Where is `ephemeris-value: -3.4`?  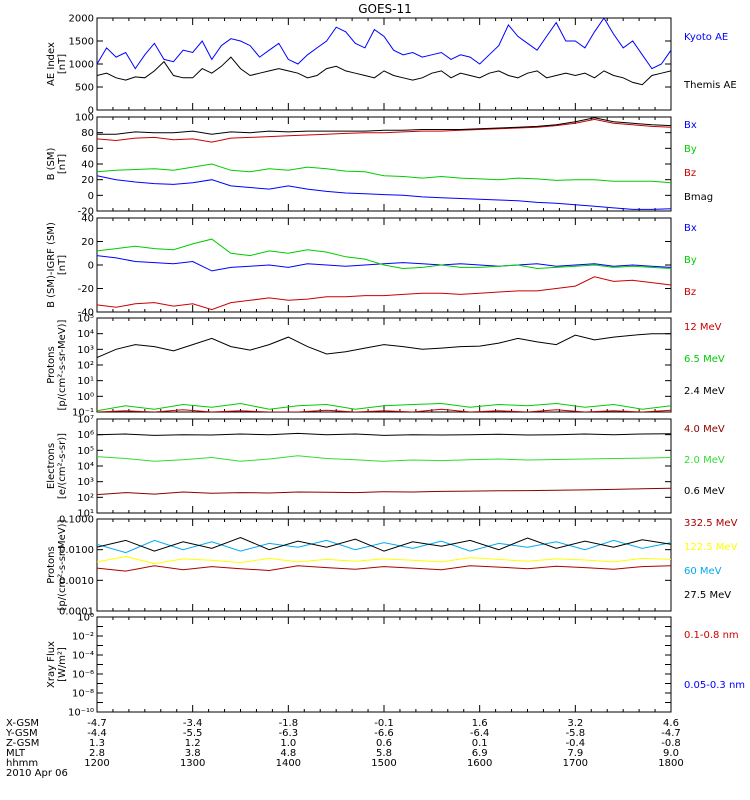 ephemeris-value: -3.4 is located at coordinates (193, 723).